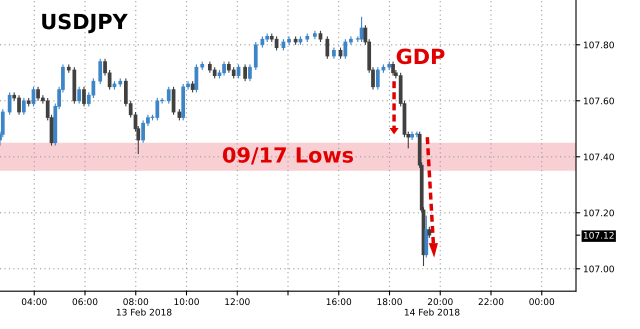 The image size is (640, 329). What do you see at coordinates (440, 302) in the screenshot?
I see `x-tick-label: 20:00` at bounding box center [440, 302].